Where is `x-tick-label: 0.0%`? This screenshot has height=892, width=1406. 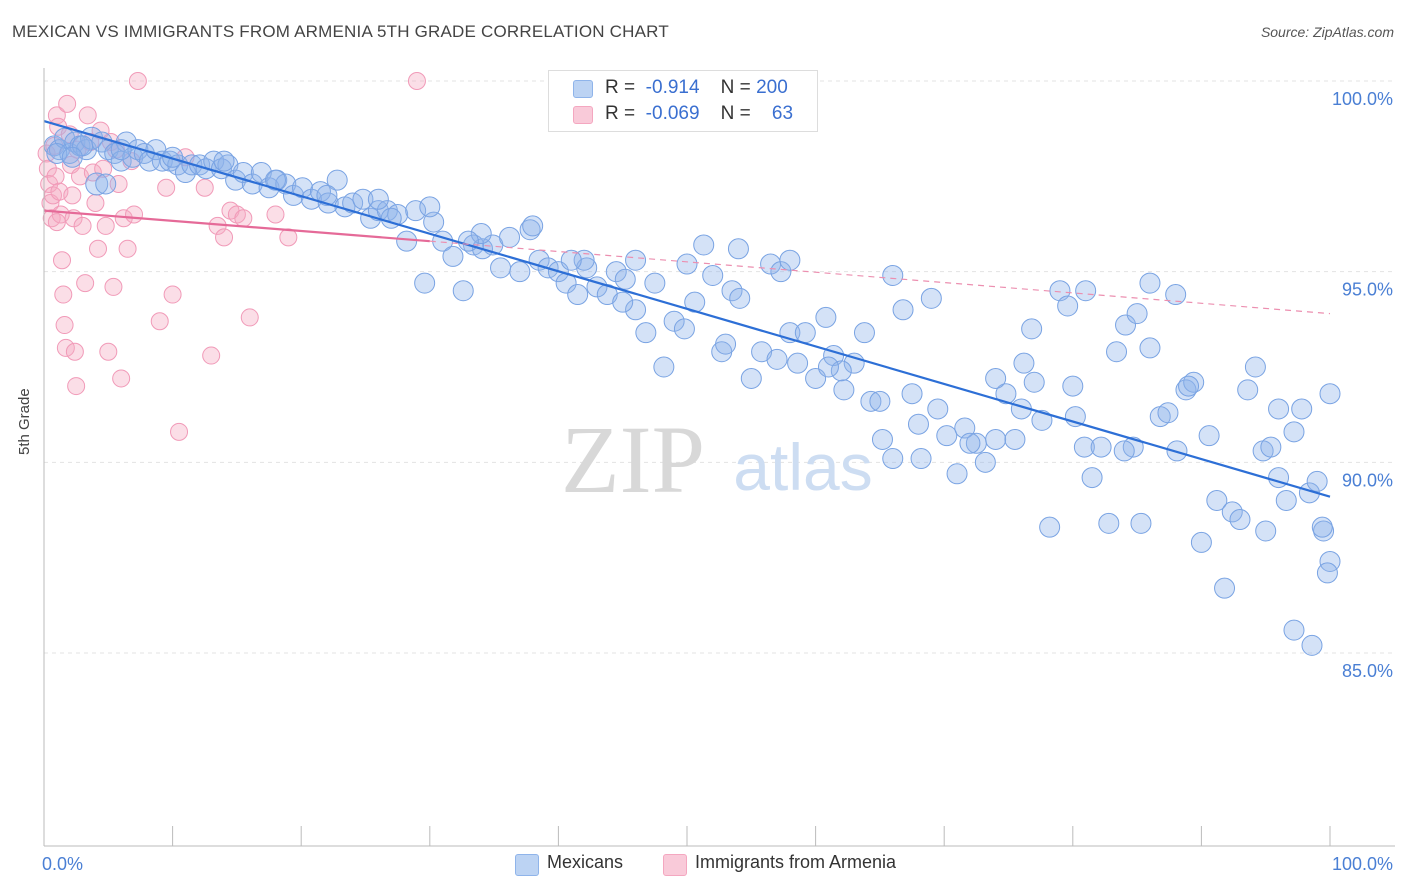
x-tick-label: 0.0% is located at coordinates (62, 864).